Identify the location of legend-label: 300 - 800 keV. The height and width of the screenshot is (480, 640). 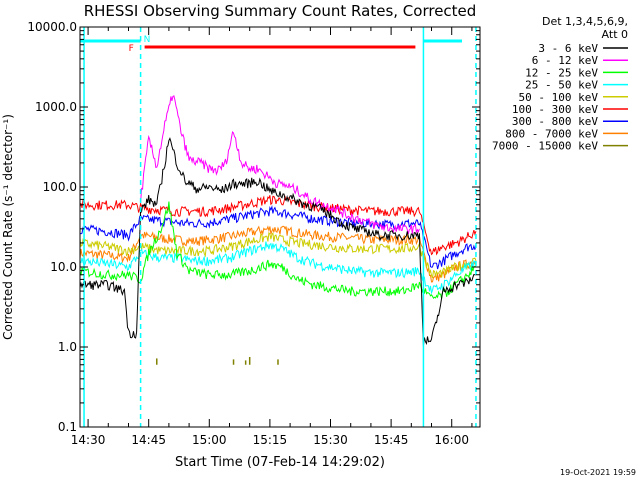
(555, 121).